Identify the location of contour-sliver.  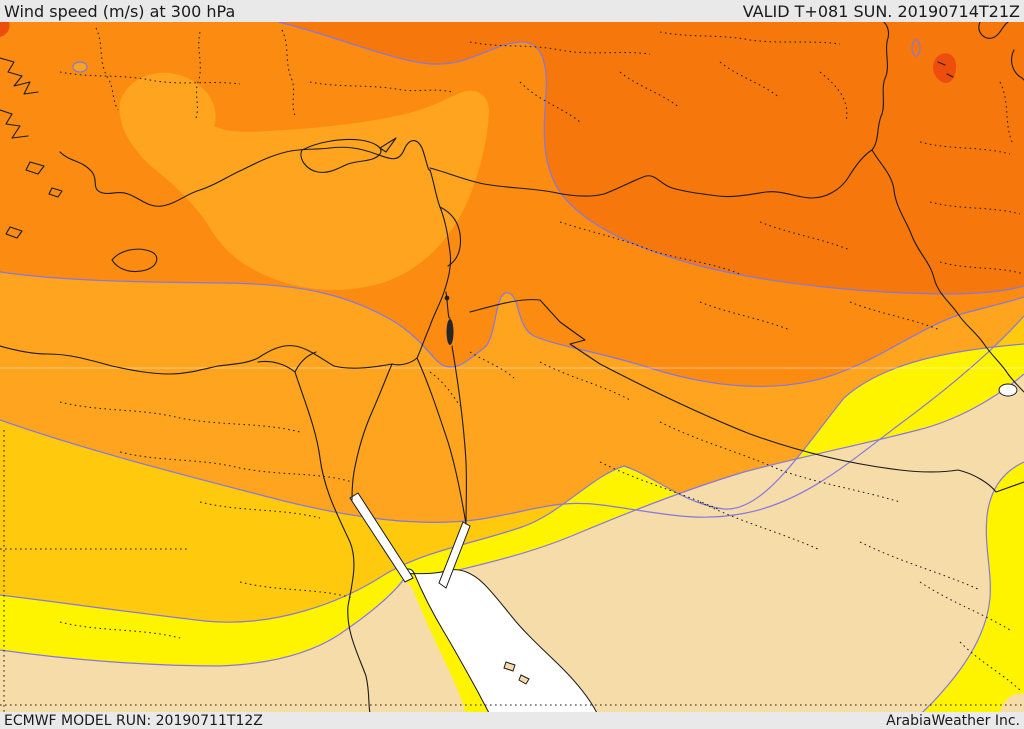
(916, 48).